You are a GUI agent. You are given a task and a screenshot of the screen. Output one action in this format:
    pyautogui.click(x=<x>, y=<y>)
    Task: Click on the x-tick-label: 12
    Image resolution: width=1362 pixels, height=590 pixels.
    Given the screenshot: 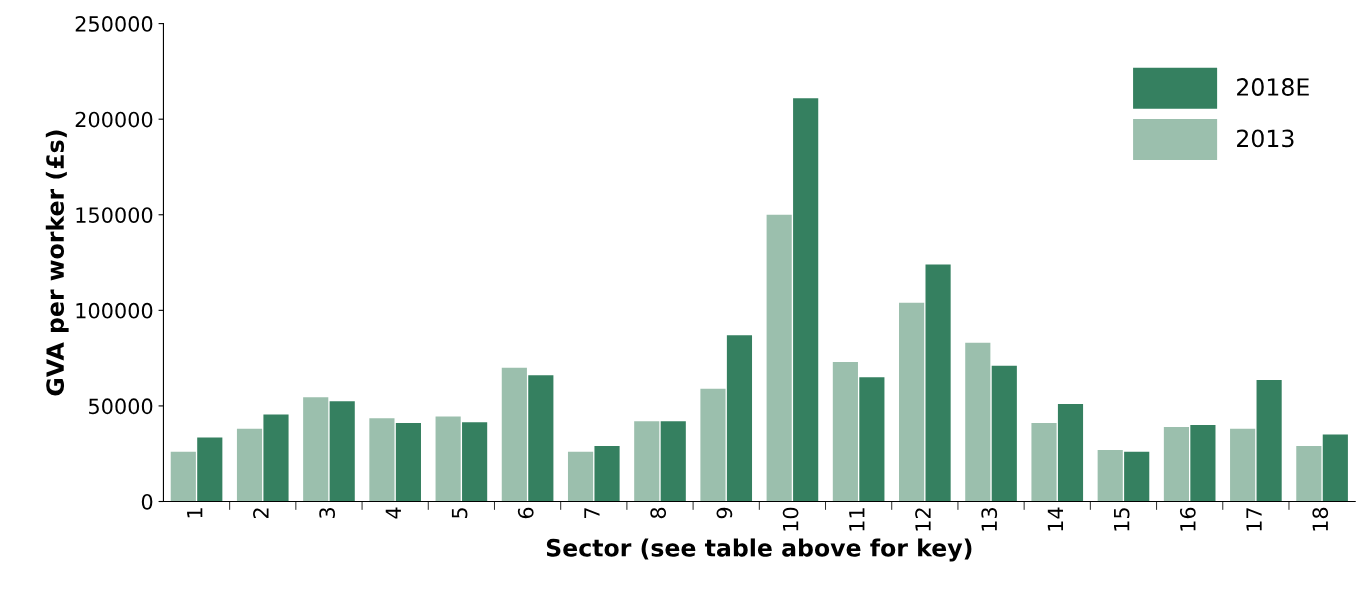 What is the action you would take?
    pyautogui.click(x=923, y=519)
    